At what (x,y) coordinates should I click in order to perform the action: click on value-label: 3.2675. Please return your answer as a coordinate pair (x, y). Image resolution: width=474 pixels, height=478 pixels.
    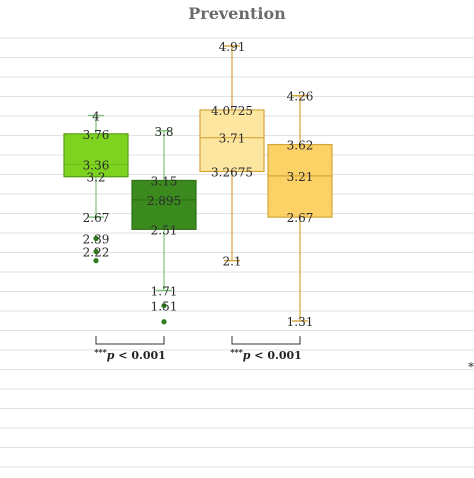
    Looking at the image, I should click on (232, 172).